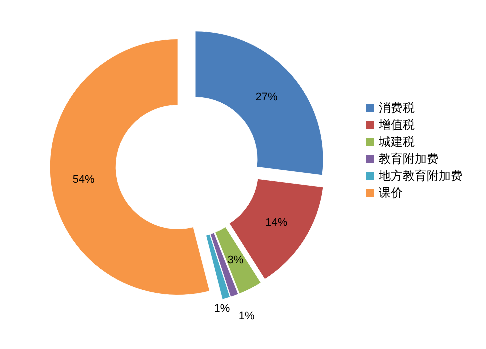 Image resolution: width=486 pixels, height=349 pixels. What do you see at coordinates (420, 176) in the screenshot?
I see `legend-label: 地方教育附加费` at bounding box center [420, 176].